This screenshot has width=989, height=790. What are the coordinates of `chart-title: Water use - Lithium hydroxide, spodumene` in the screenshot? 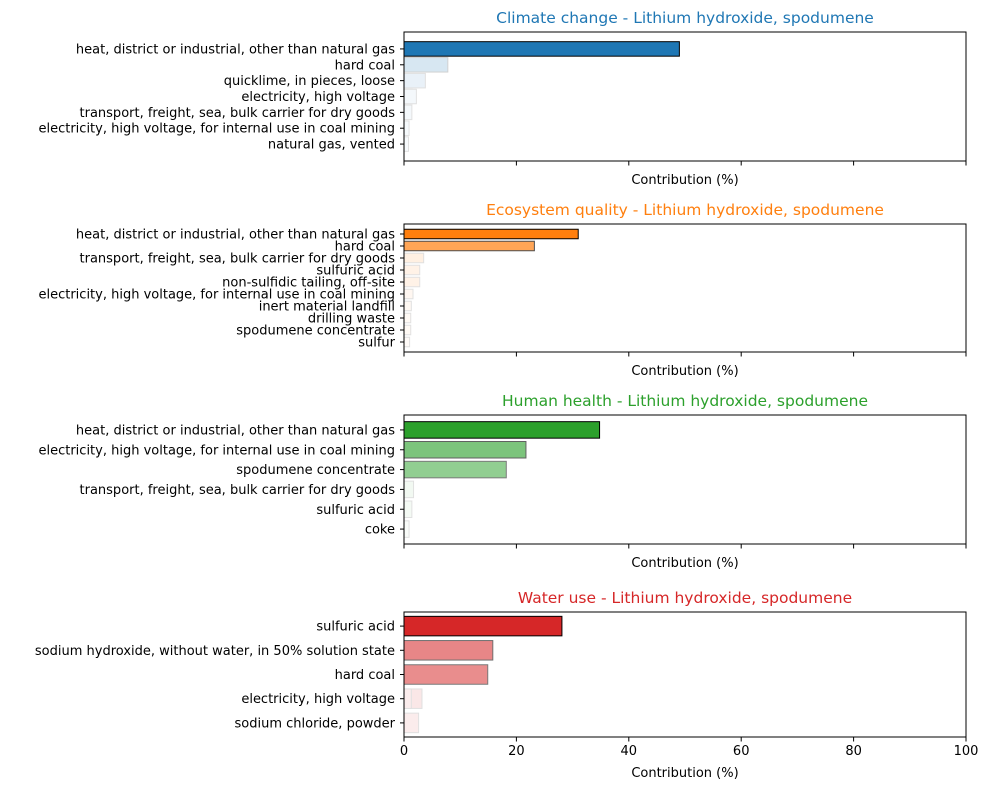 It's located at (685, 598).